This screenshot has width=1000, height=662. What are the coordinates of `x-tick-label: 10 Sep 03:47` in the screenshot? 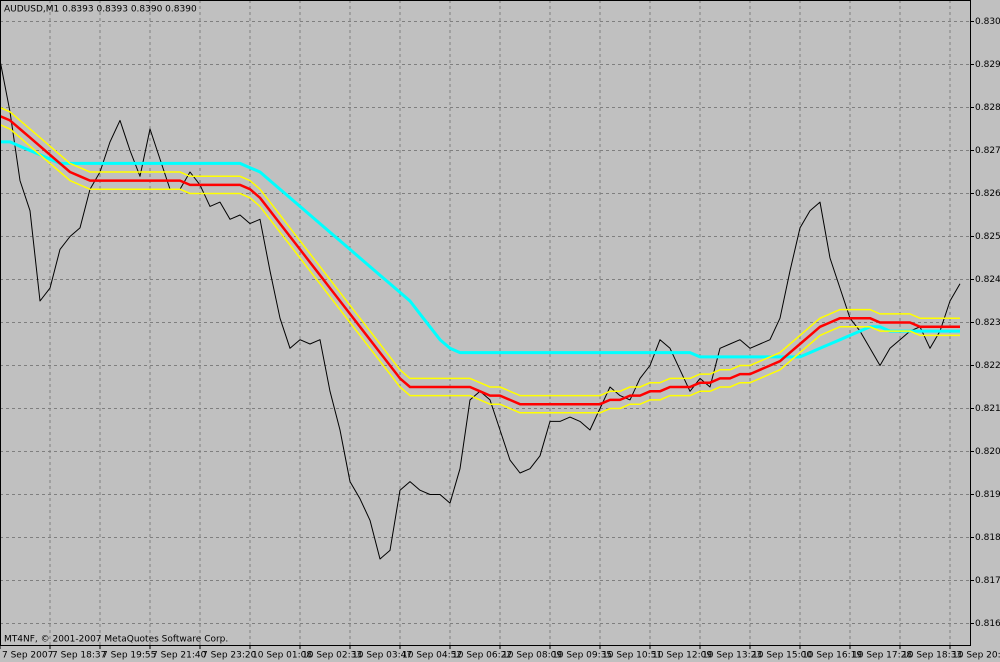 It's located at (382, 656).